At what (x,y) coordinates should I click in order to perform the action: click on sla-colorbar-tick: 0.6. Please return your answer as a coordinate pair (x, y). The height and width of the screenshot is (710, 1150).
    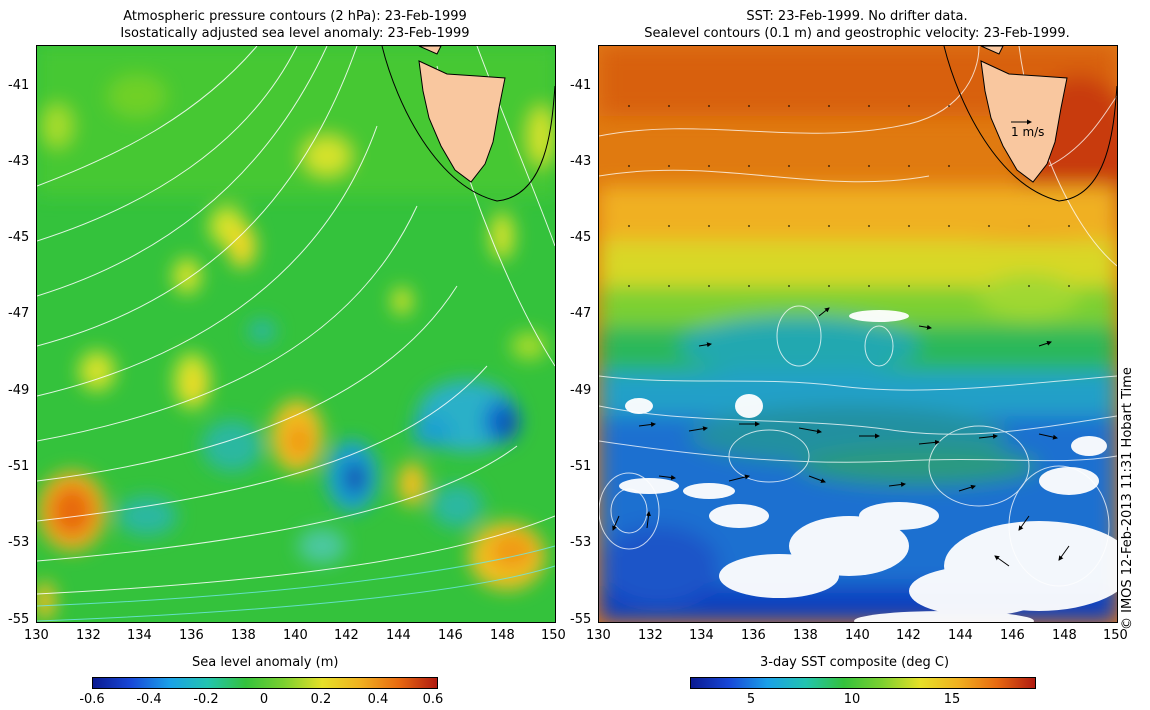
    Looking at the image, I should click on (433, 699).